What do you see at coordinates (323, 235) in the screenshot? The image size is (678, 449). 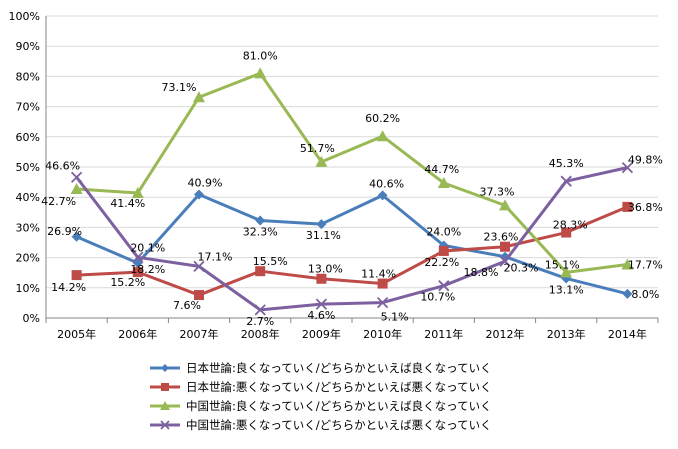 I see `data-label: 31.1%` at bounding box center [323, 235].